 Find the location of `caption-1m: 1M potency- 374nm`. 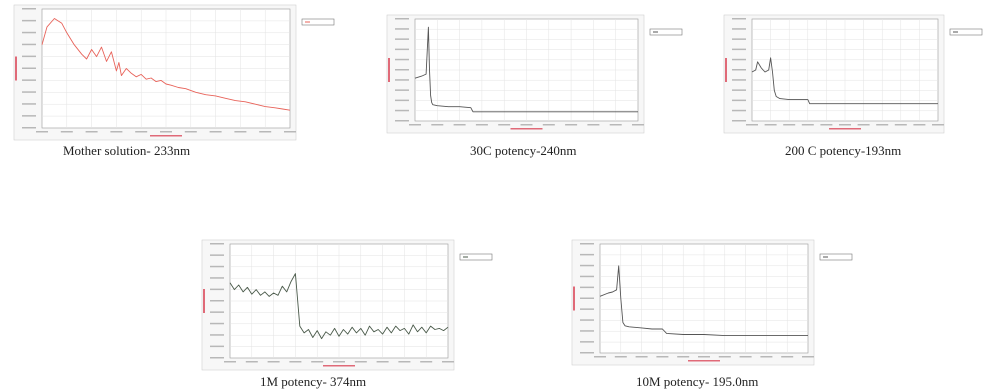

caption-1m: 1M potency- 374nm is located at coordinates (313, 381).